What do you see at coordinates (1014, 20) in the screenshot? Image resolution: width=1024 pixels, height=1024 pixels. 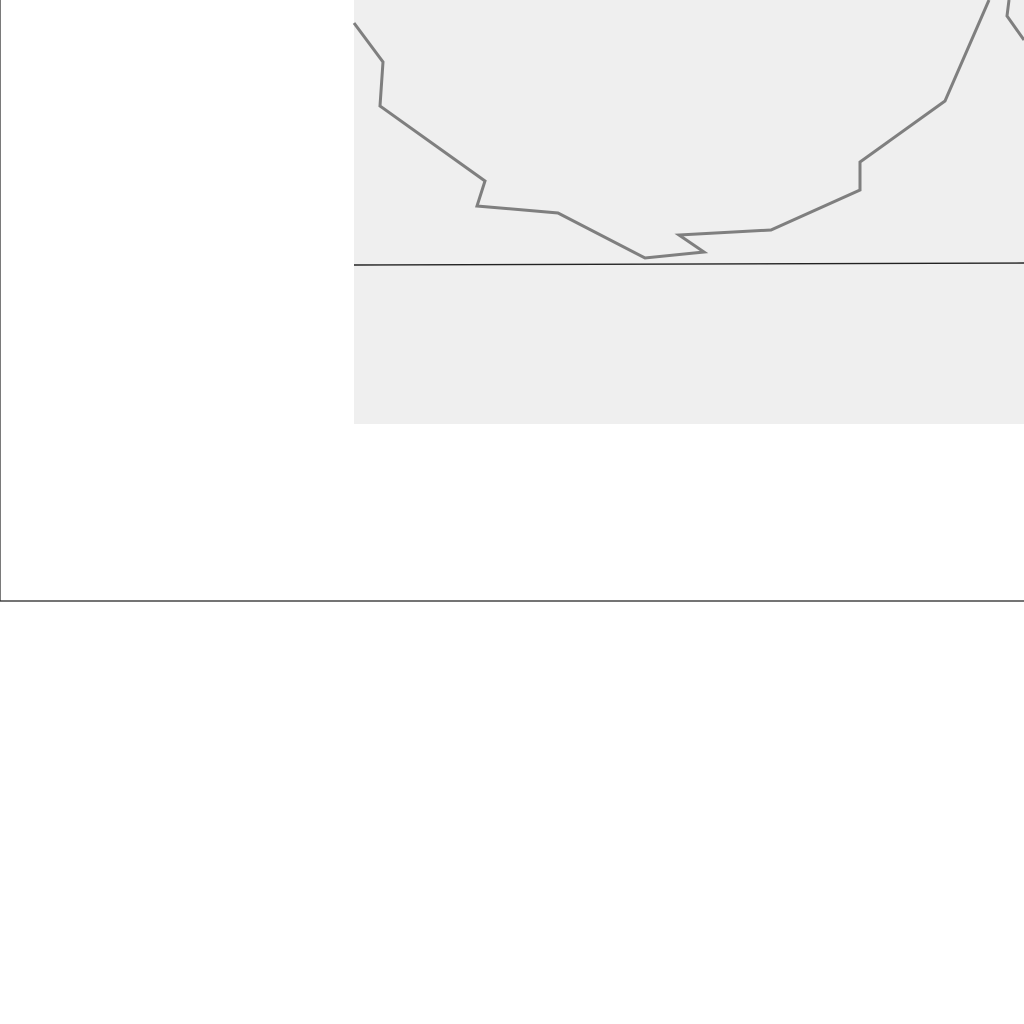 I see `bowl-outline-right-fragment` at bounding box center [1014, 20].